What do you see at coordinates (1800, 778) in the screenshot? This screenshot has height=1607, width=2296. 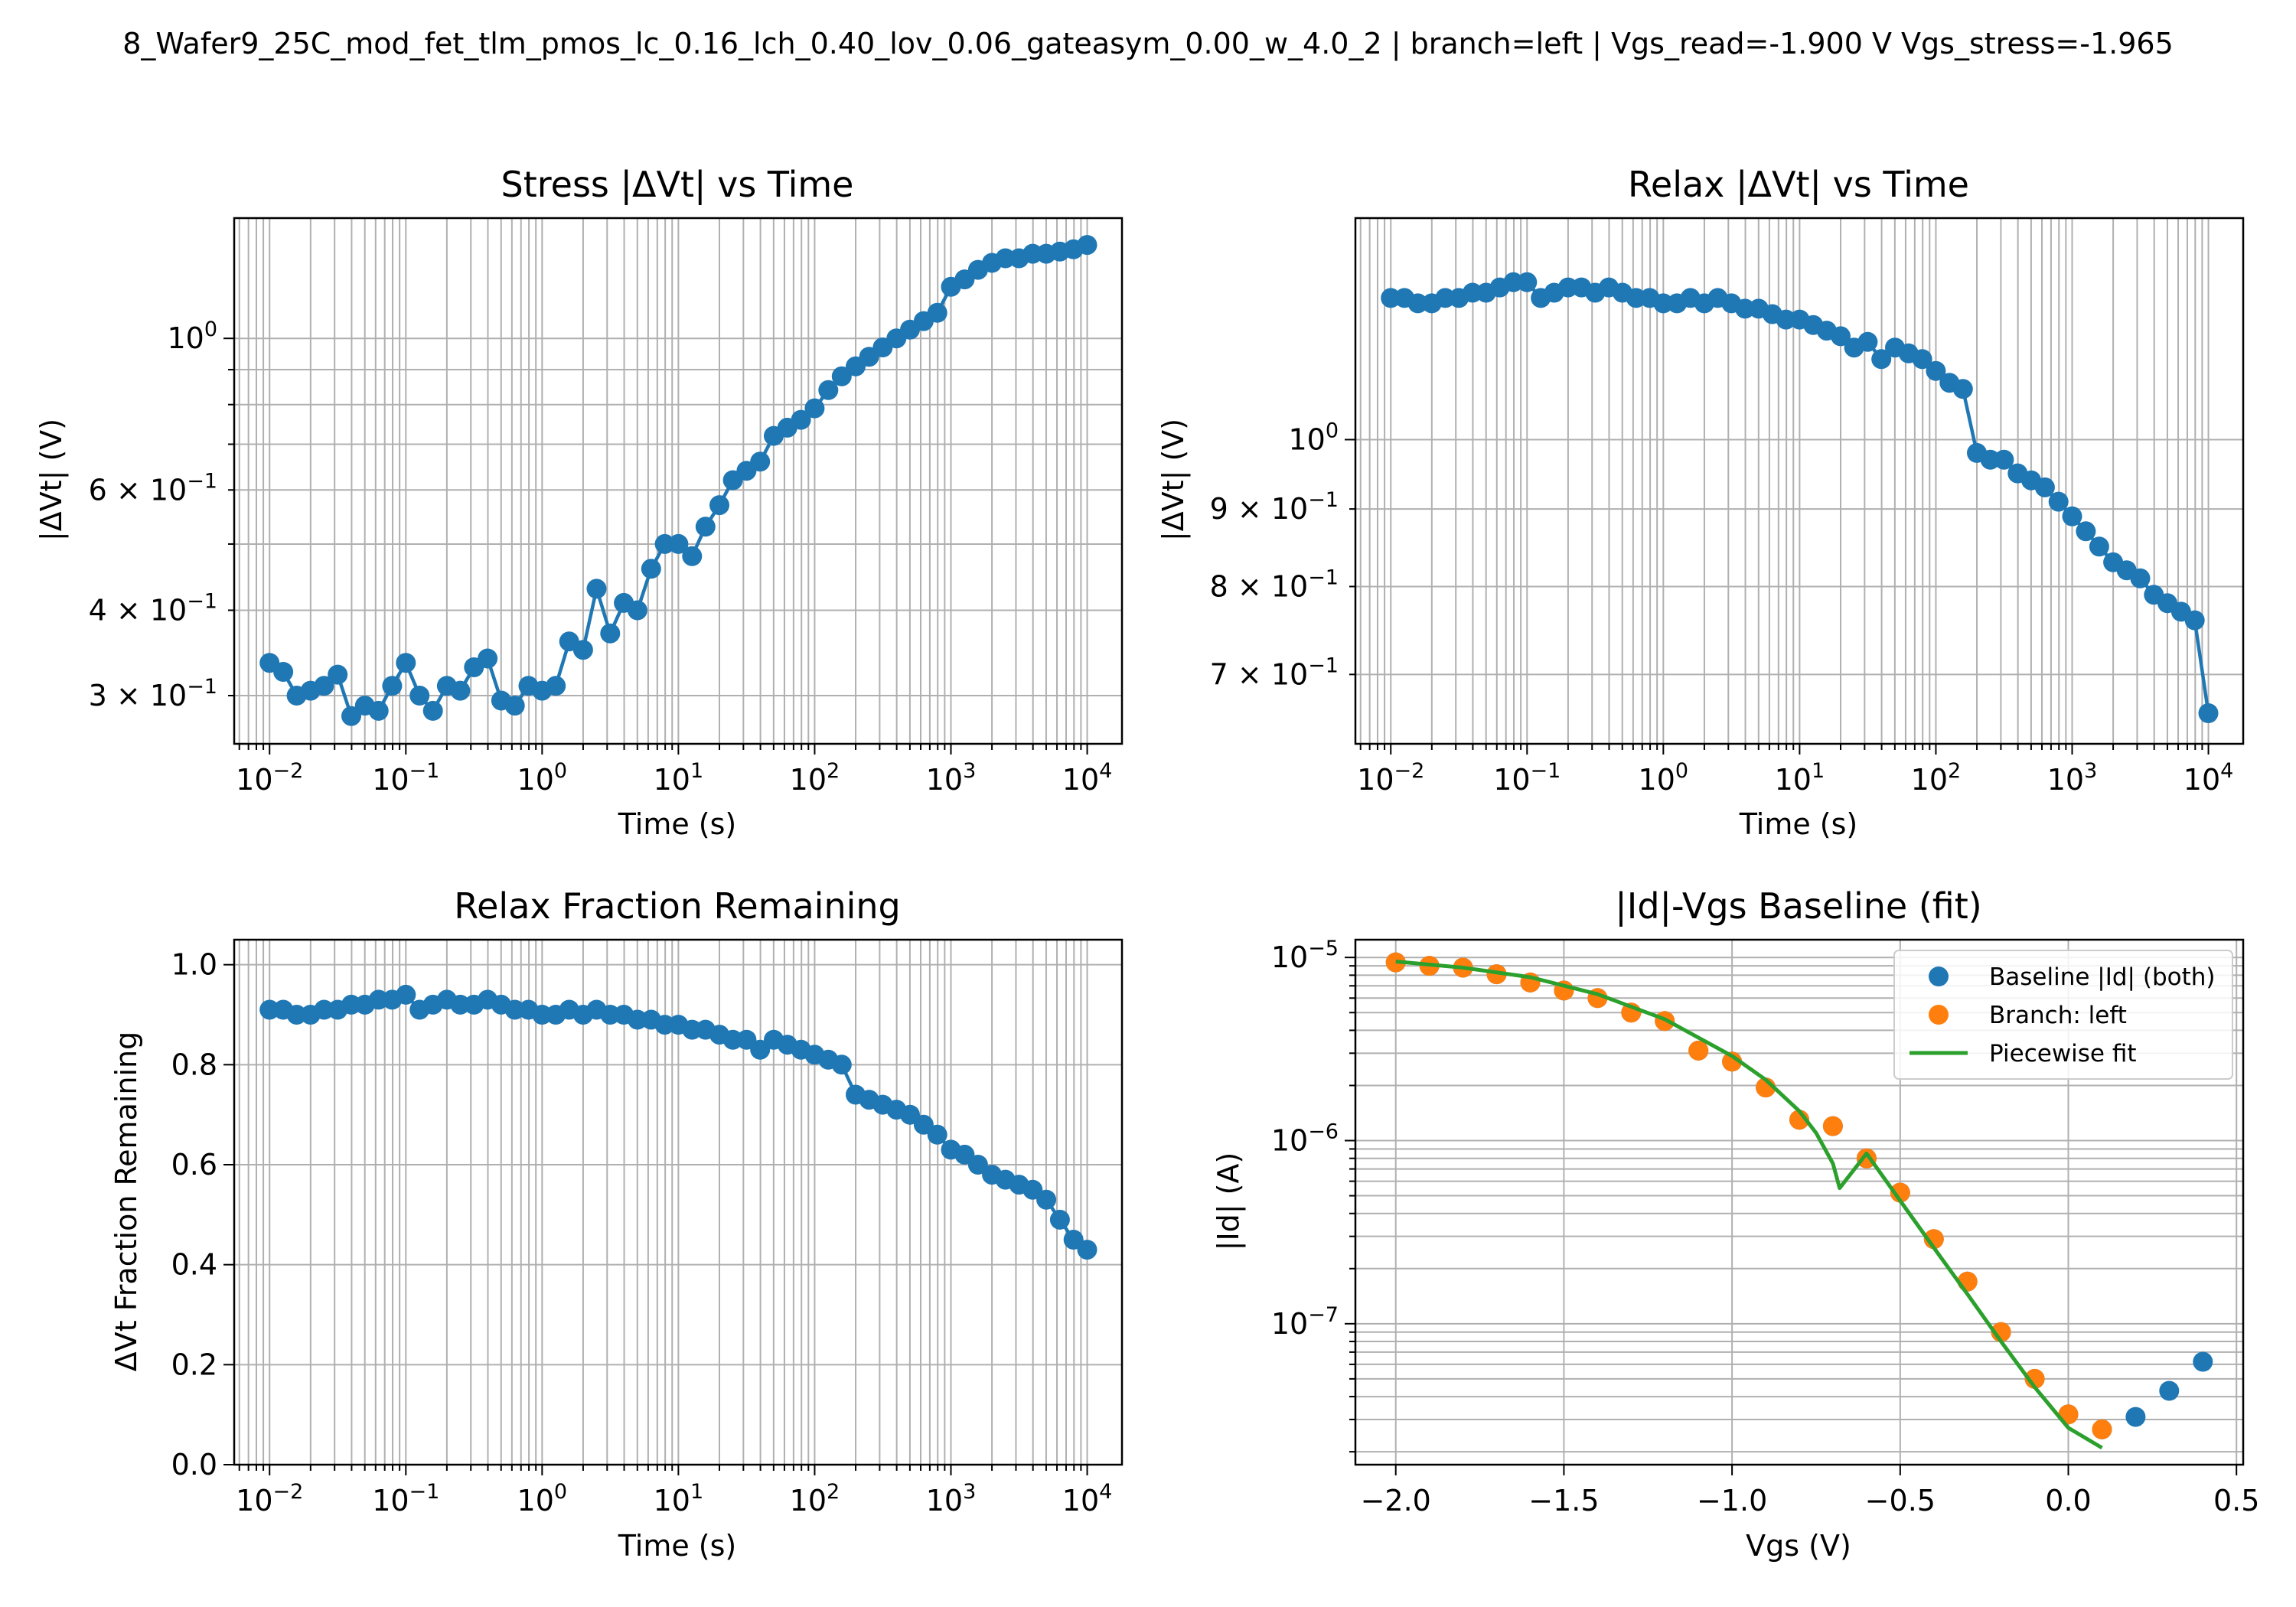 I see `x-tick-label: 10¹` at bounding box center [1800, 778].